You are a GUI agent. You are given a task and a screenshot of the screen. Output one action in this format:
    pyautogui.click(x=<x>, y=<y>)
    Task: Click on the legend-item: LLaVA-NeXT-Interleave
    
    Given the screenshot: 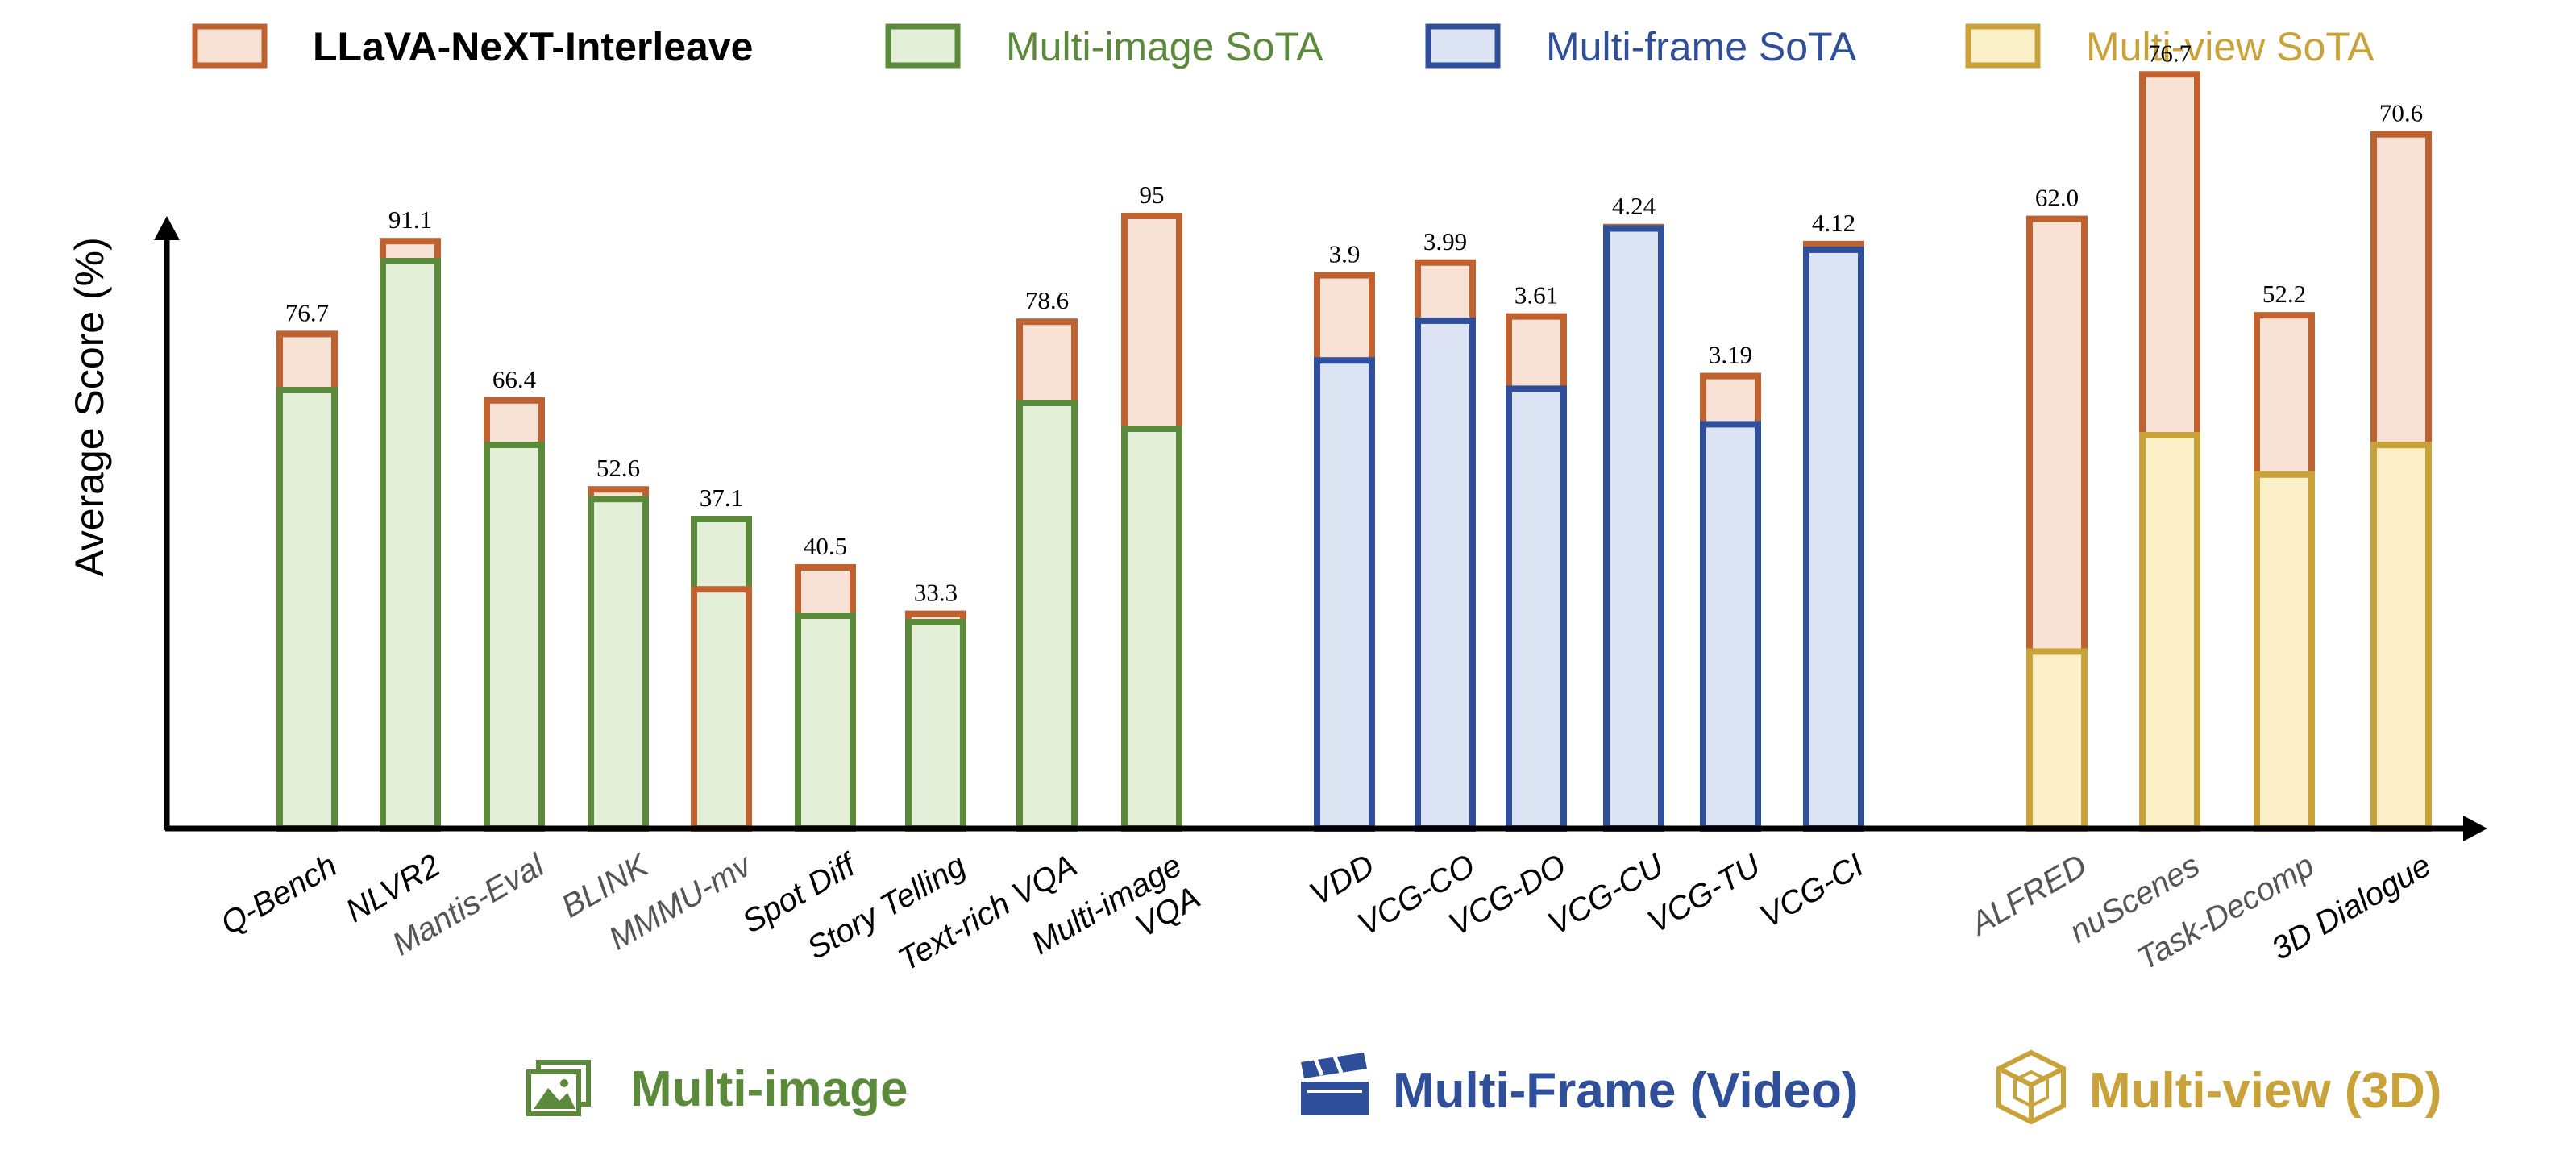 What is the action you would take?
    pyautogui.click(x=472, y=46)
    